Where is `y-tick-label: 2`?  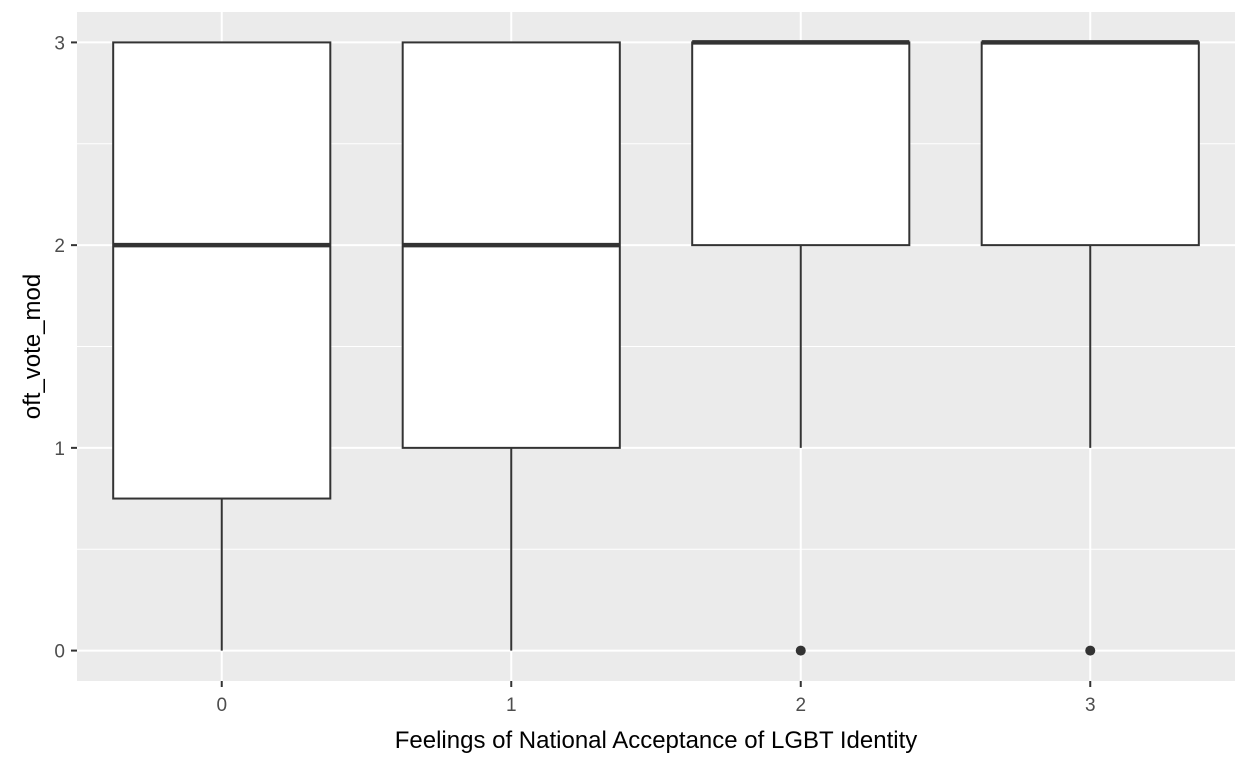
y-tick-label: 2 is located at coordinates (59, 246).